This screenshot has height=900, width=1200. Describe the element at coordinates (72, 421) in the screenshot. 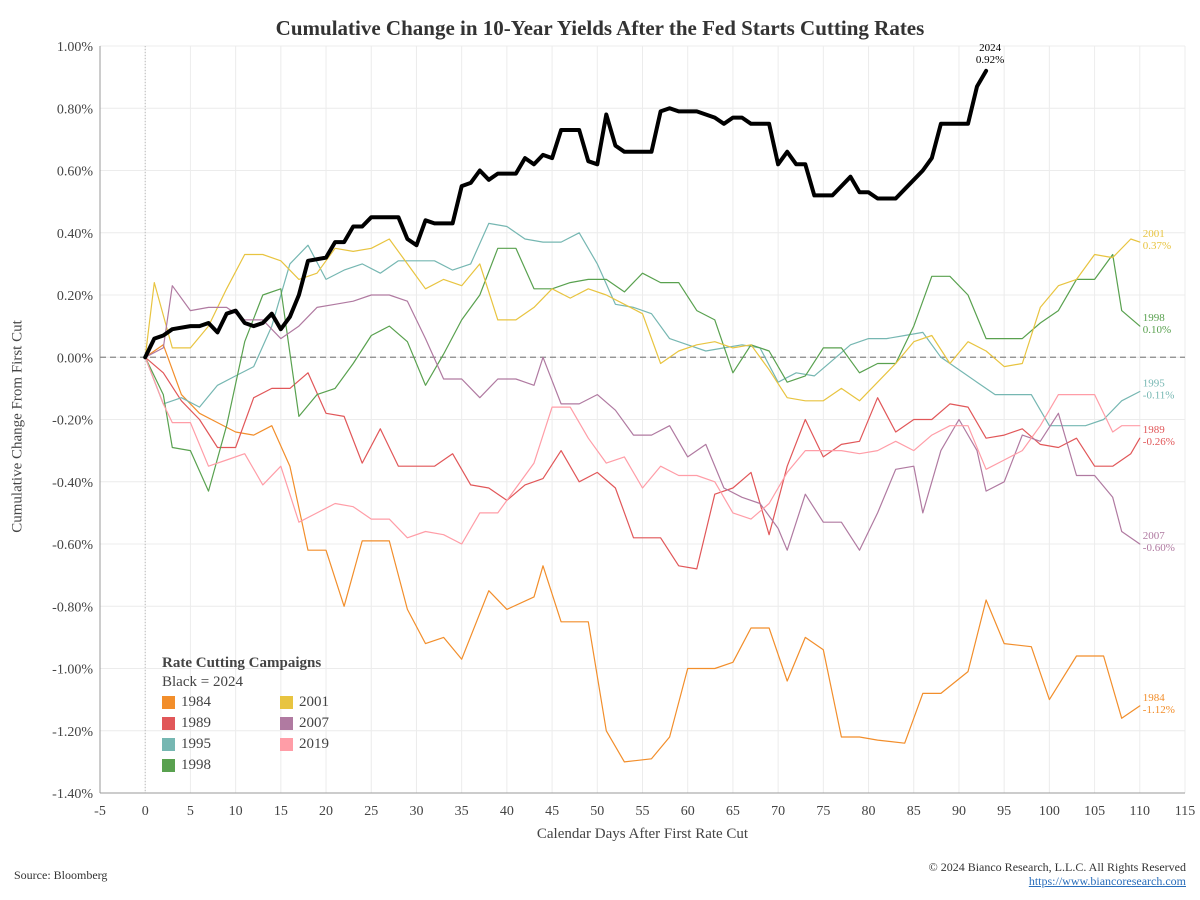

I see `y-tick-label: -0.20%` at that location.